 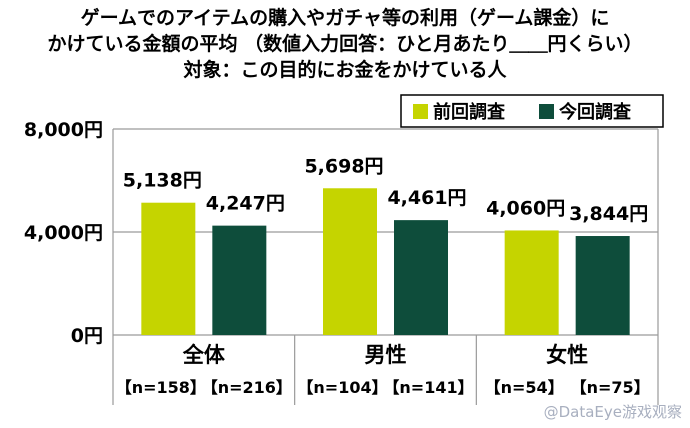 What do you see at coordinates (608, 214) in the screenshot?
I see `data-label-current-2: 3,844円` at bounding box center [608, 214].